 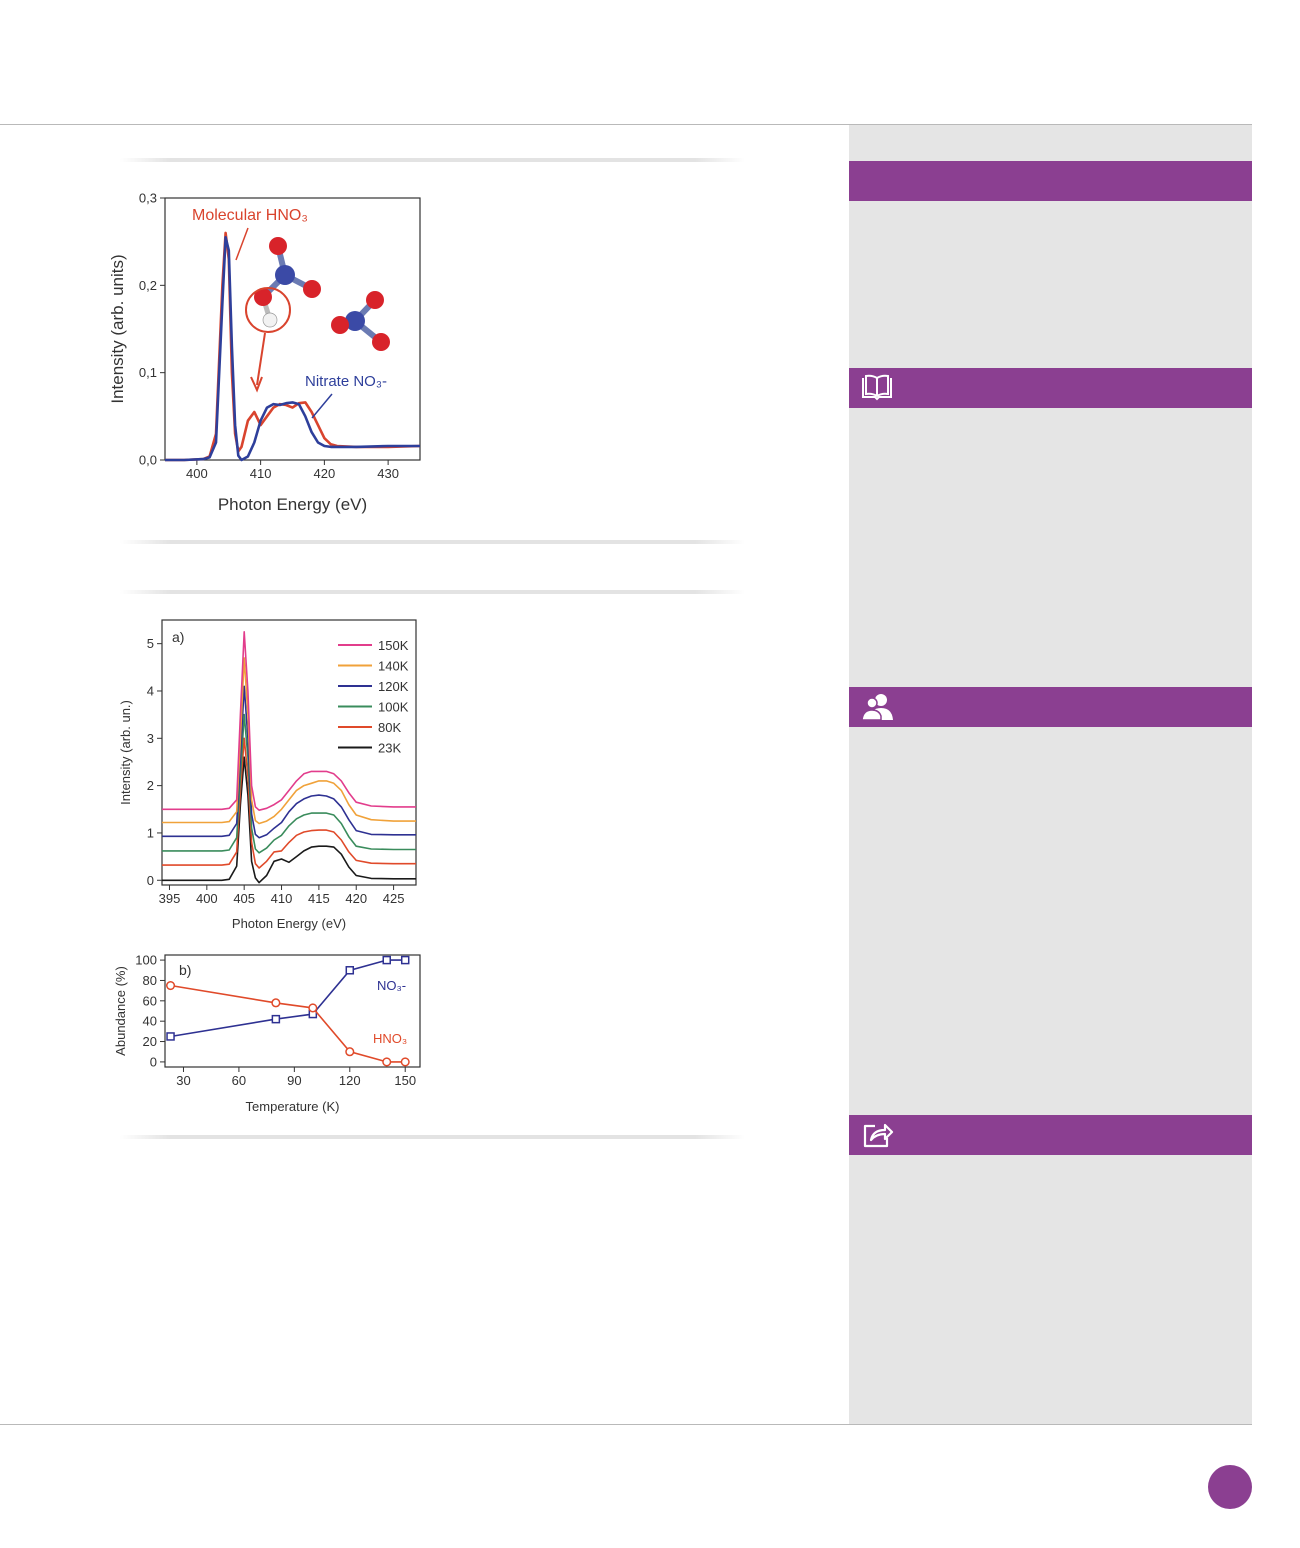 What do you see at coordinates (148, 372) in the screenshot?
I see `y-tick-label: 0,1` at bounding box center [148, 372].